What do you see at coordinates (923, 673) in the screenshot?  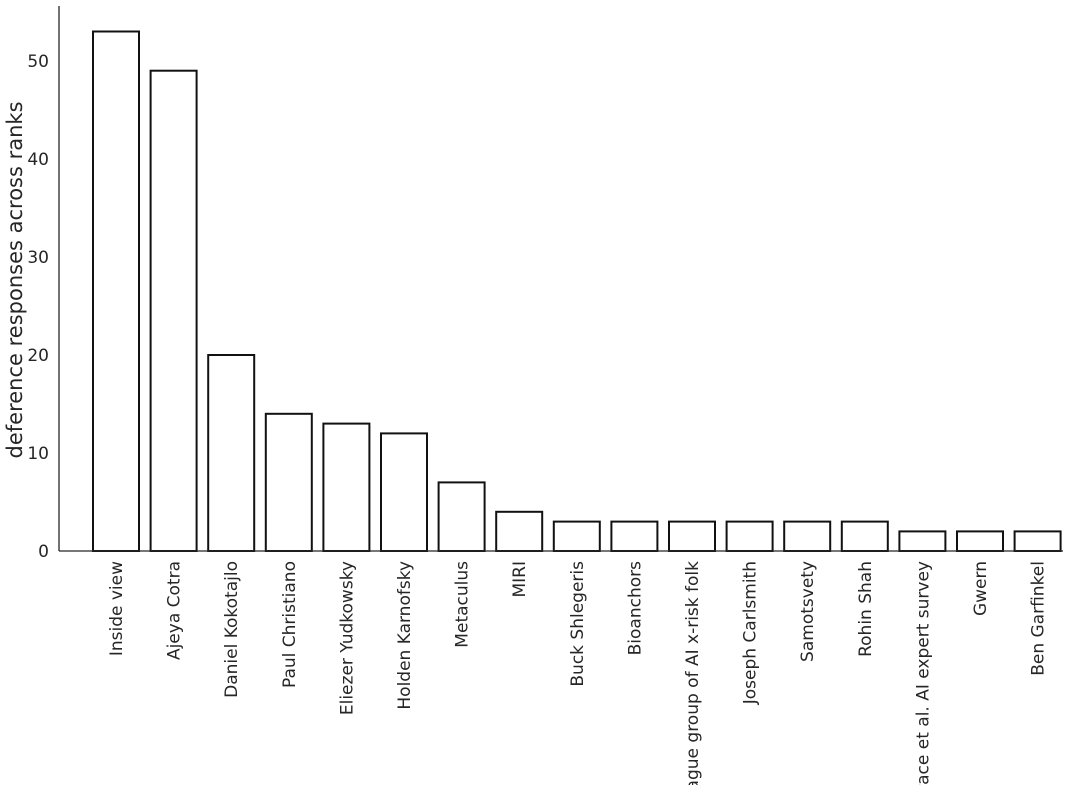 I see `x-tick-label-14: Grace et al. AI expert survey` at bounding box center [923, 673].